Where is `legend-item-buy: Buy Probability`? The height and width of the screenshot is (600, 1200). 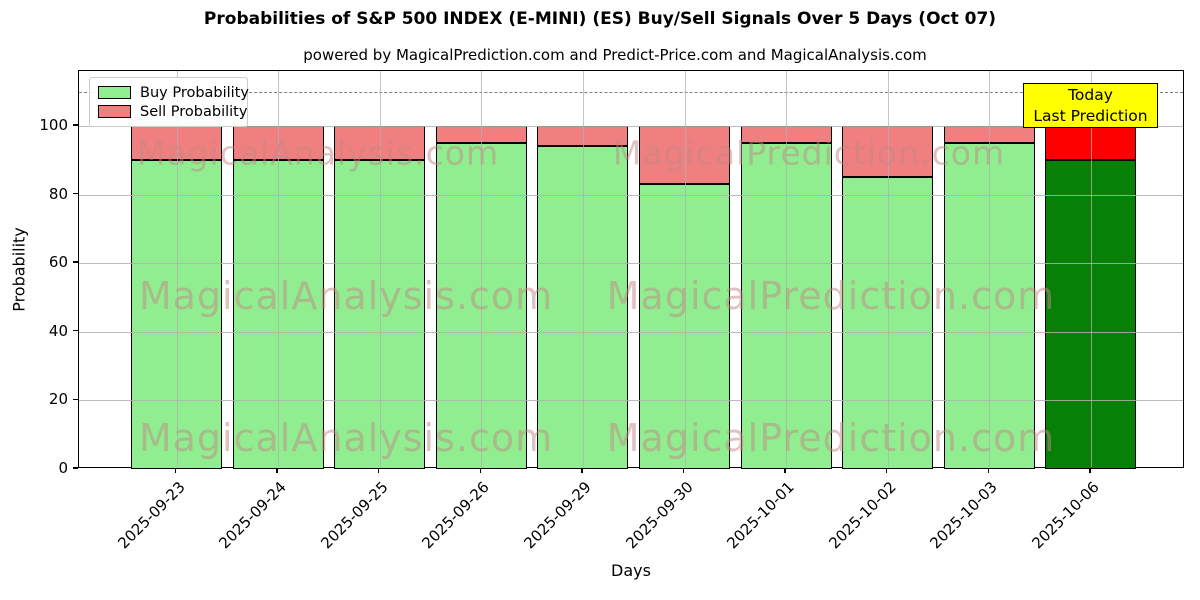 legend-item-buy: Buy Probability is located at coordinates (173, 92).